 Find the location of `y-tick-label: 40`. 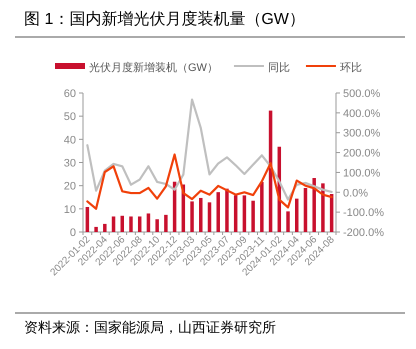

y-tick-label: 40 is located at coordinates (70, 140).